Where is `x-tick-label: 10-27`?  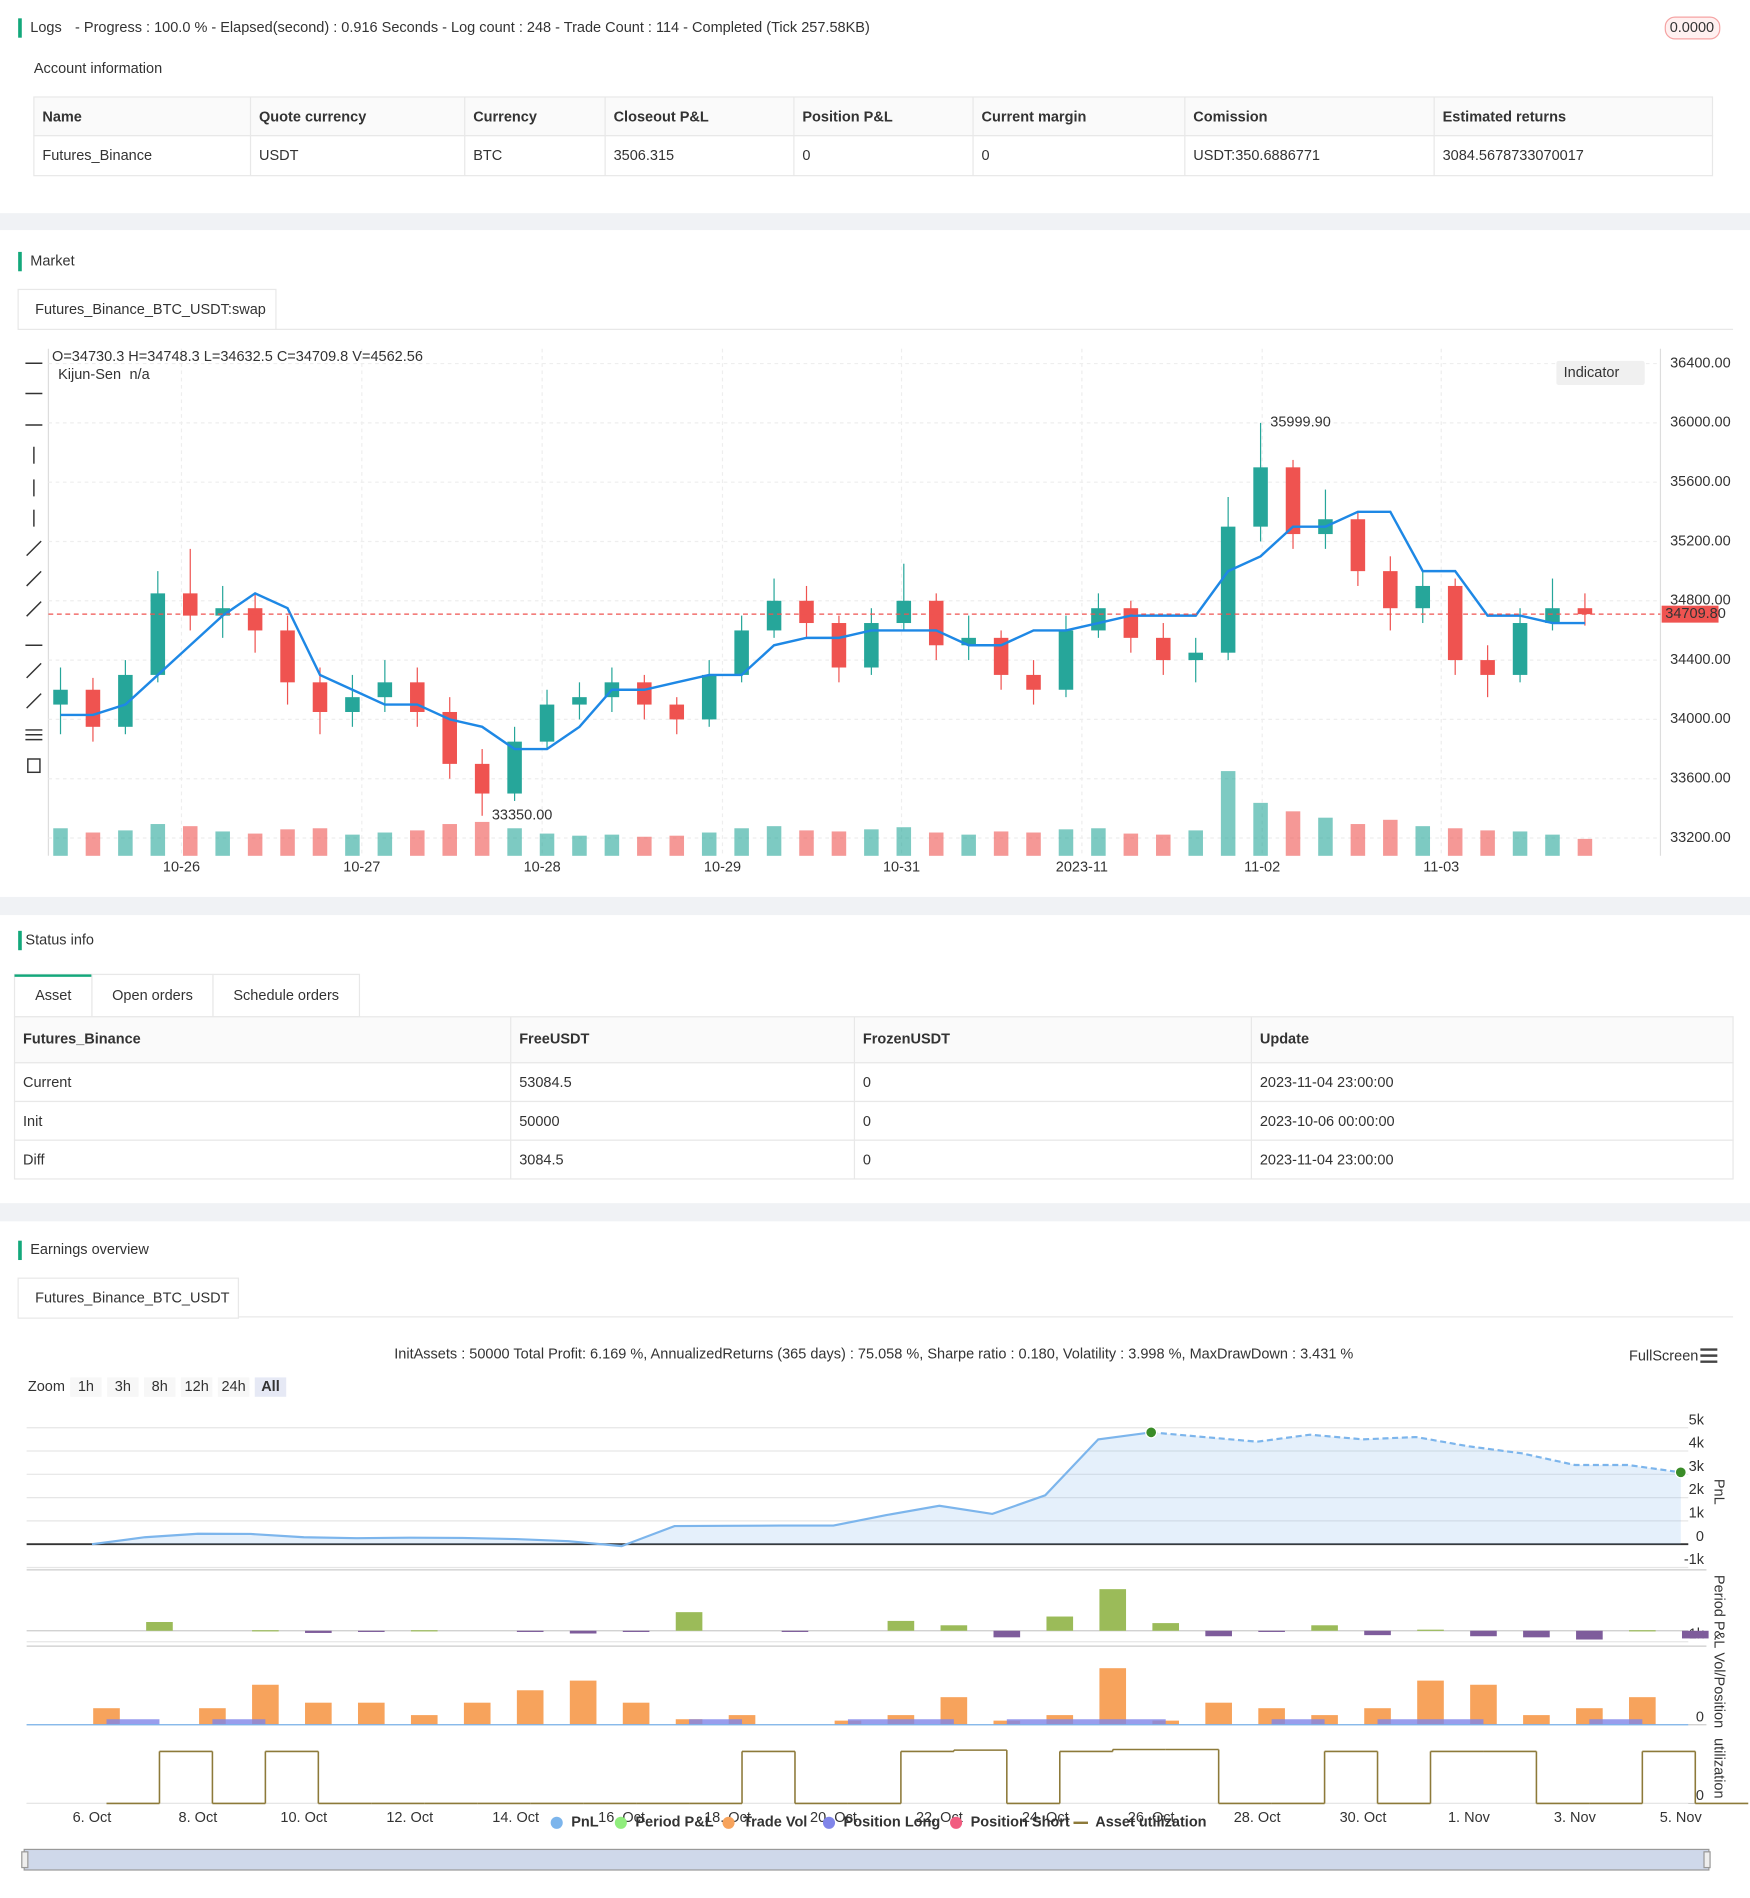 x-tick-label: 10-27 is located at coordinates (361, 868).